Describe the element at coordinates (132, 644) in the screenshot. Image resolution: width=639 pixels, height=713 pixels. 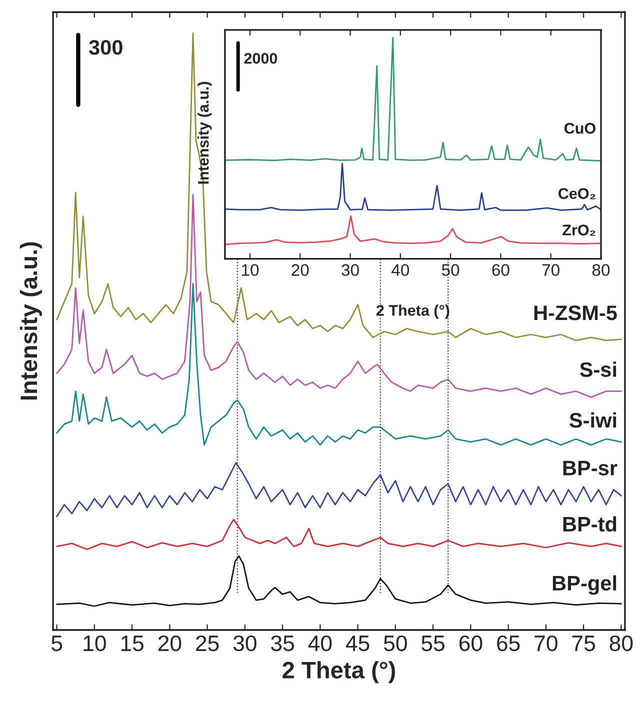
I see `x-tick-label: 15` at that location.